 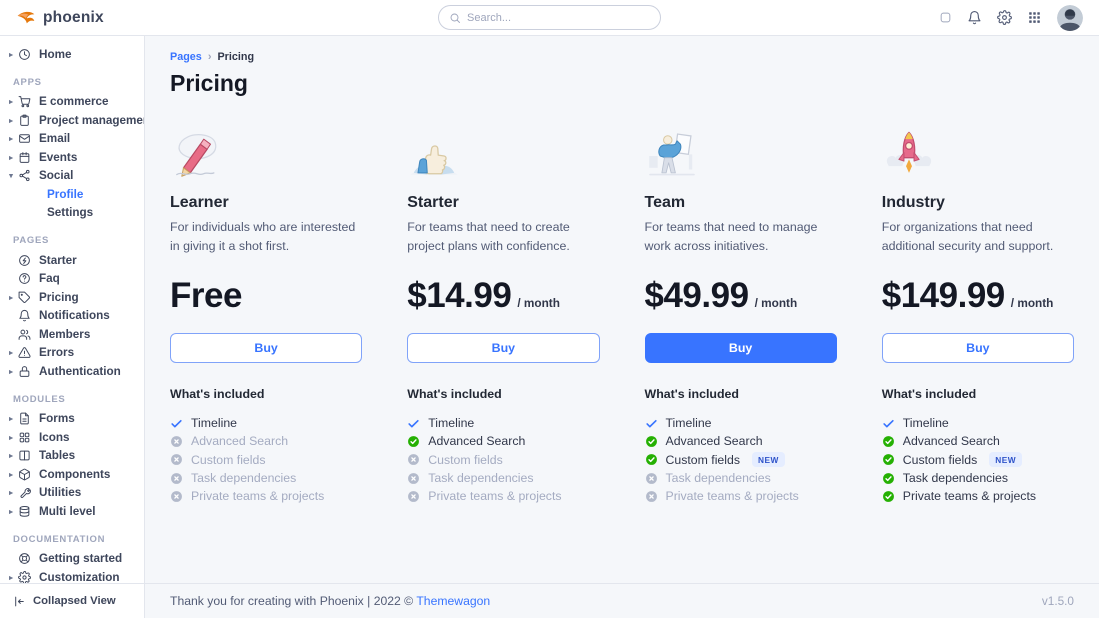 What do you see at coordinates (72, 279) in the screenshot?
I see `sidebar-item-faq: Faq` at bounding box center [72, 279].